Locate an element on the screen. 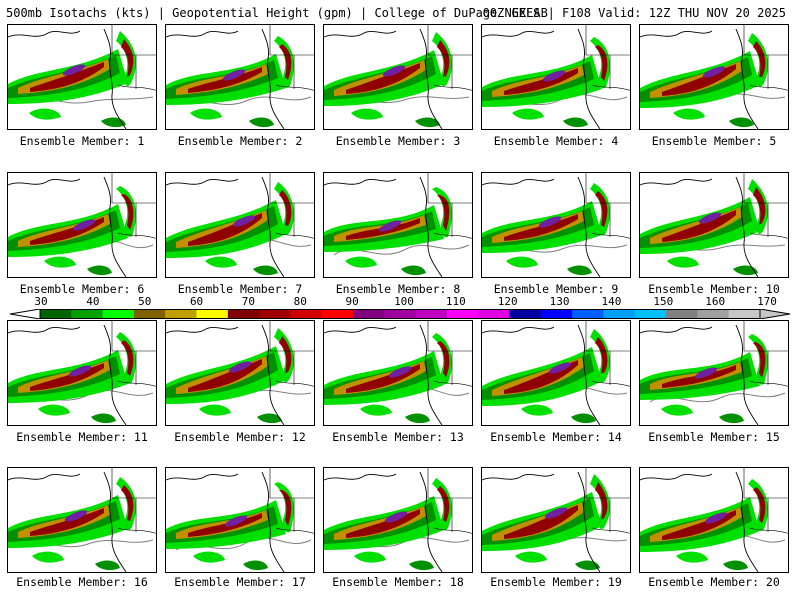 The height and width of the screenshot is (600, 800). colorbar-tick-label: 70 is located at coordinates (248, 301).